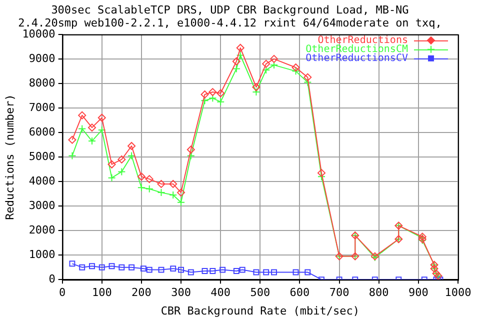  I want to click on x-tick-label: 200, so click(142, 293).